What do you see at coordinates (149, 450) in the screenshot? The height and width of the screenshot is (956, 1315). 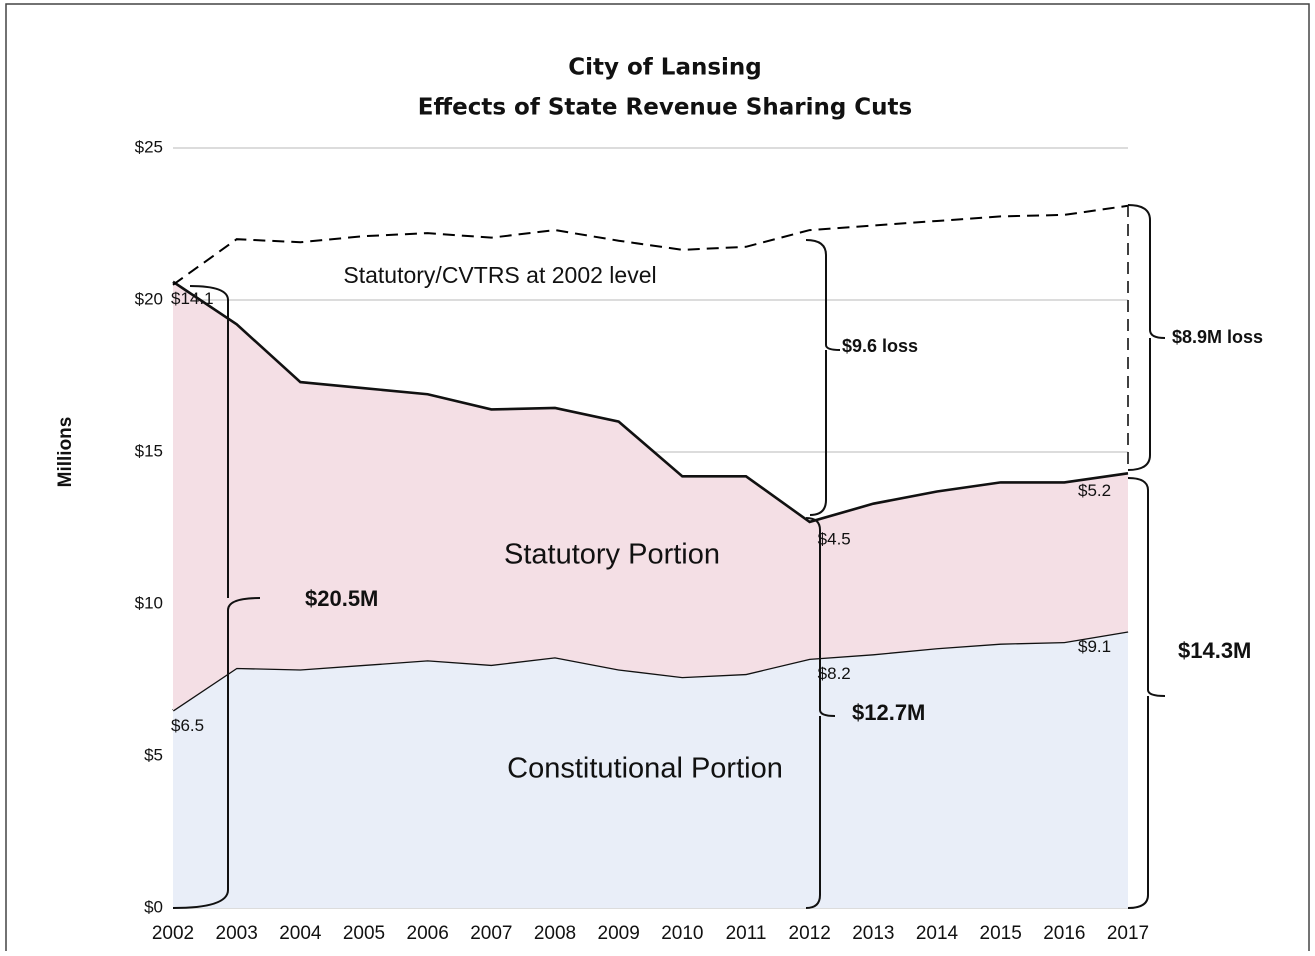 I see `y-tick-label: $15` at bounding box center [149, 450].